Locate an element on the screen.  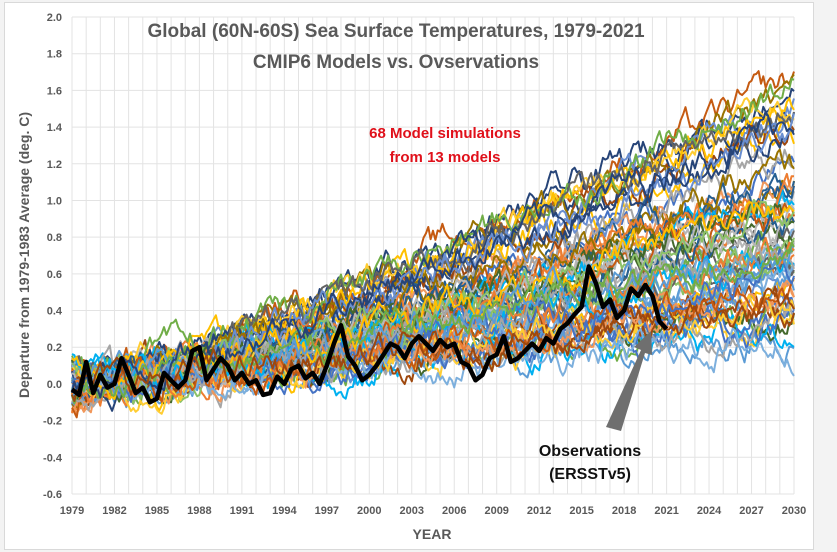
x-tick-label: 1979 is located at coordinates (72, 511).